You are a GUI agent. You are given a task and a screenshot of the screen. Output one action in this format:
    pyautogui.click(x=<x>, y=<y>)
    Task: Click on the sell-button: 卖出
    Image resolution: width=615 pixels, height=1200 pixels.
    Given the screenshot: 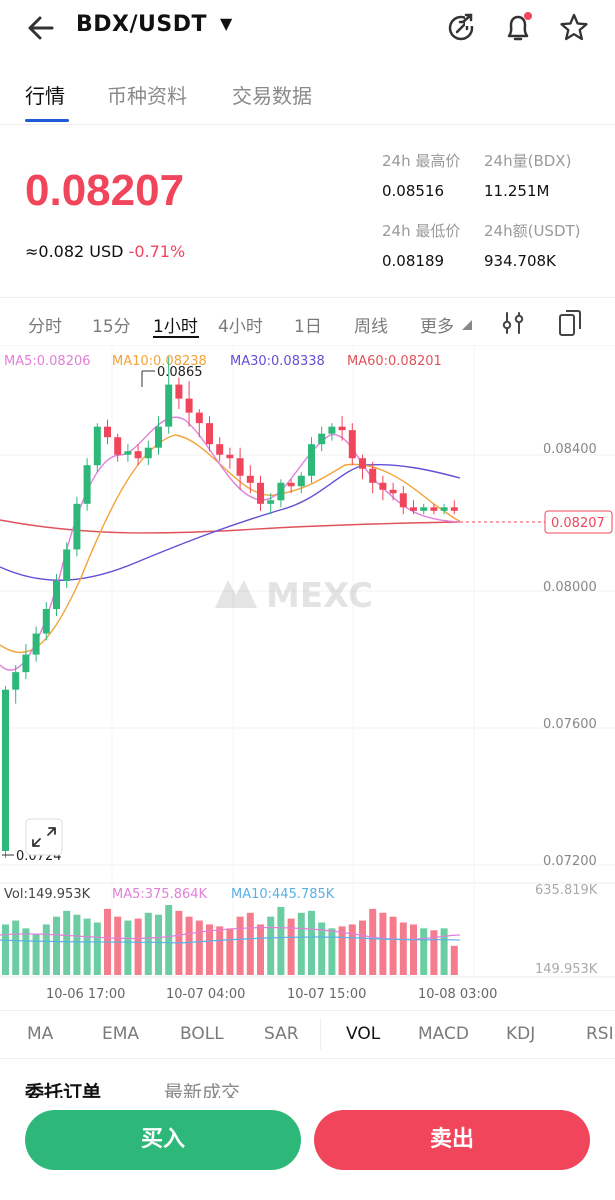 What is the action you would take?
    pyautogui.click(x=452, y=1140)
    